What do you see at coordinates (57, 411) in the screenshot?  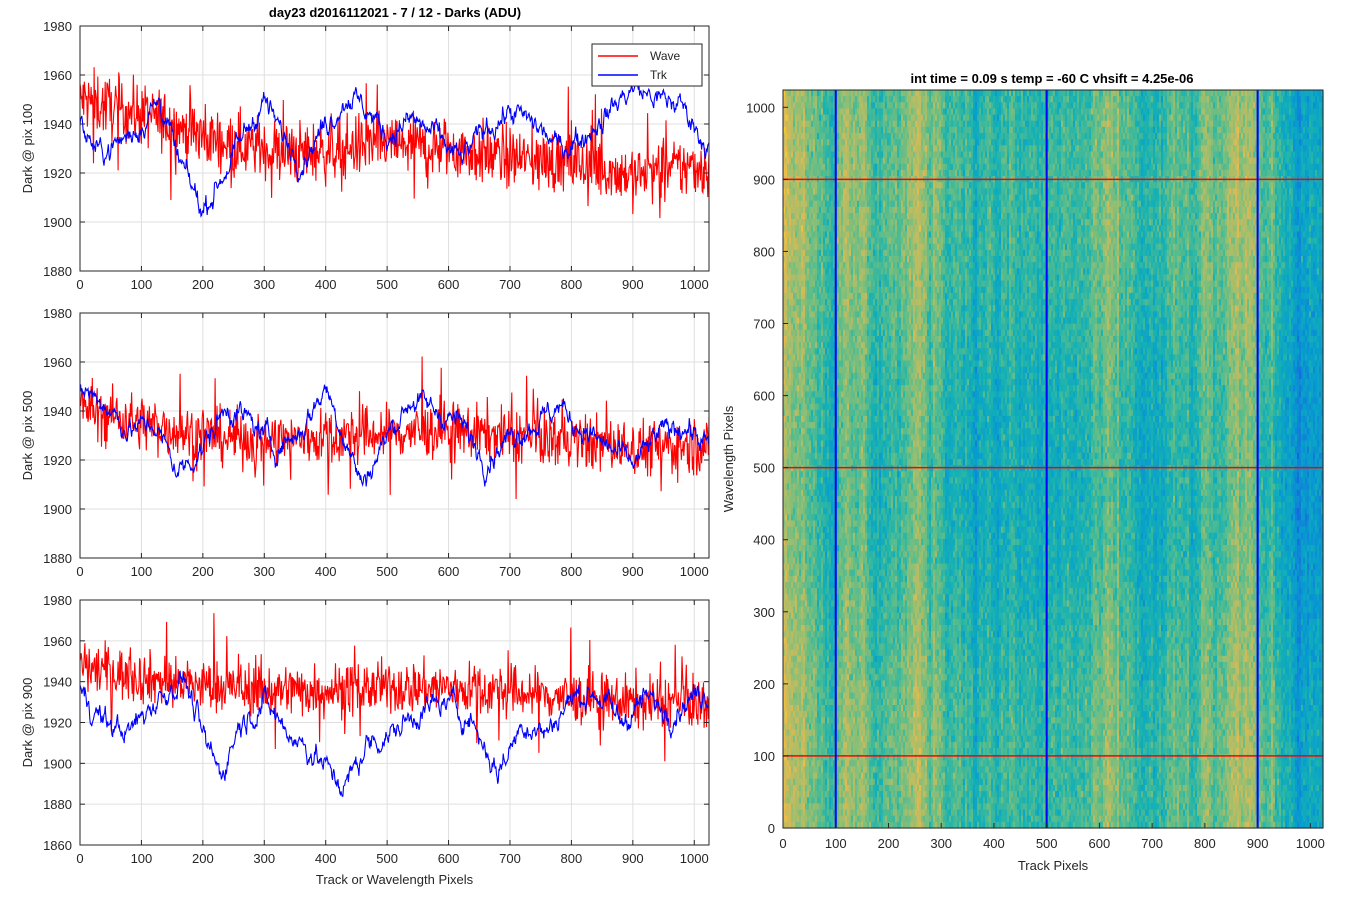 I see `y-tick-label: 1940` at bounding box center [57, 411].